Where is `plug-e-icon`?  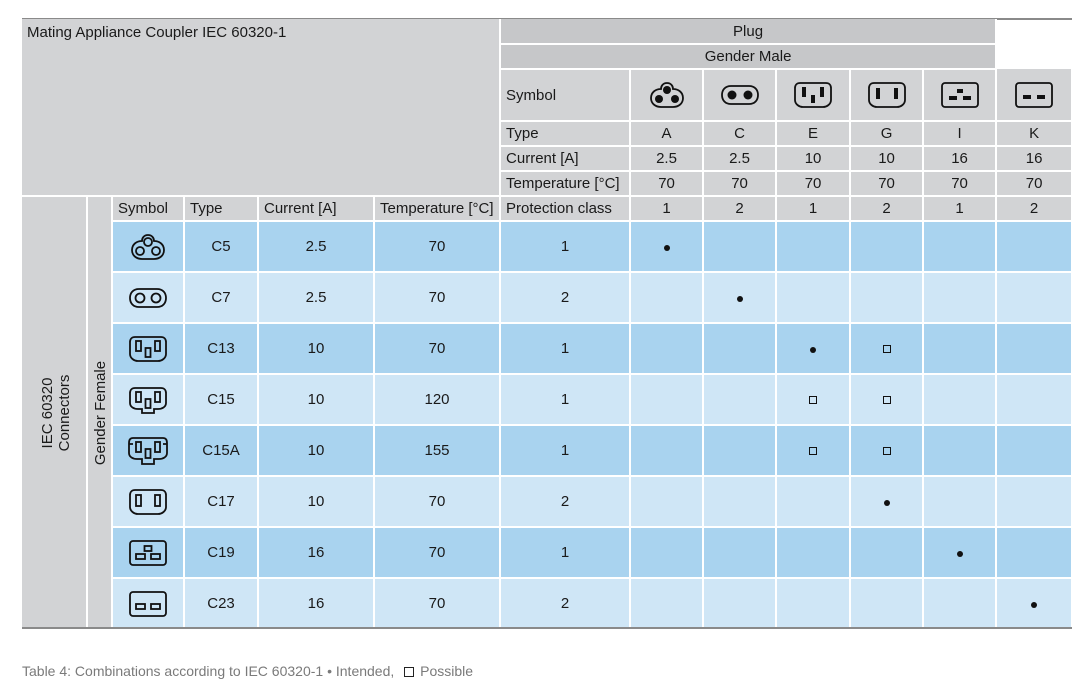 plug-e-icon is located at coordinates (812, 95).